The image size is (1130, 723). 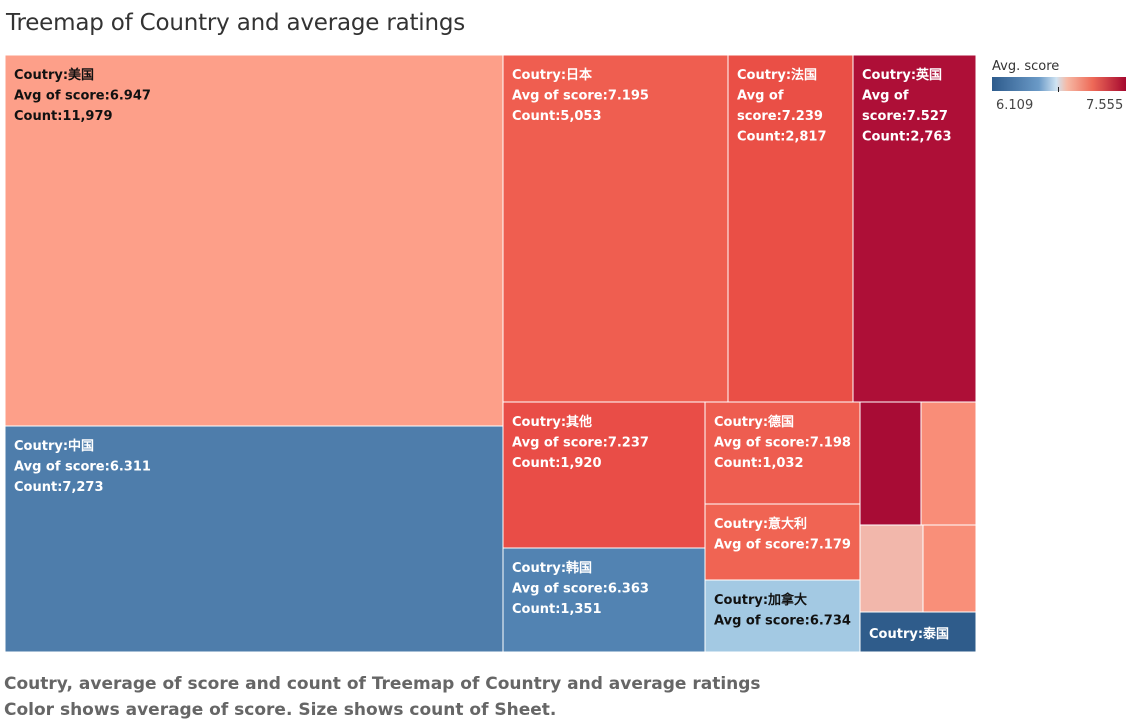 What do you see at coordinates (604, 475) in the screenshot?
I see `treemap-cell: Coutry:其他 Avg of score:7.237 Count:1,920` at bounding box center [604, 475].